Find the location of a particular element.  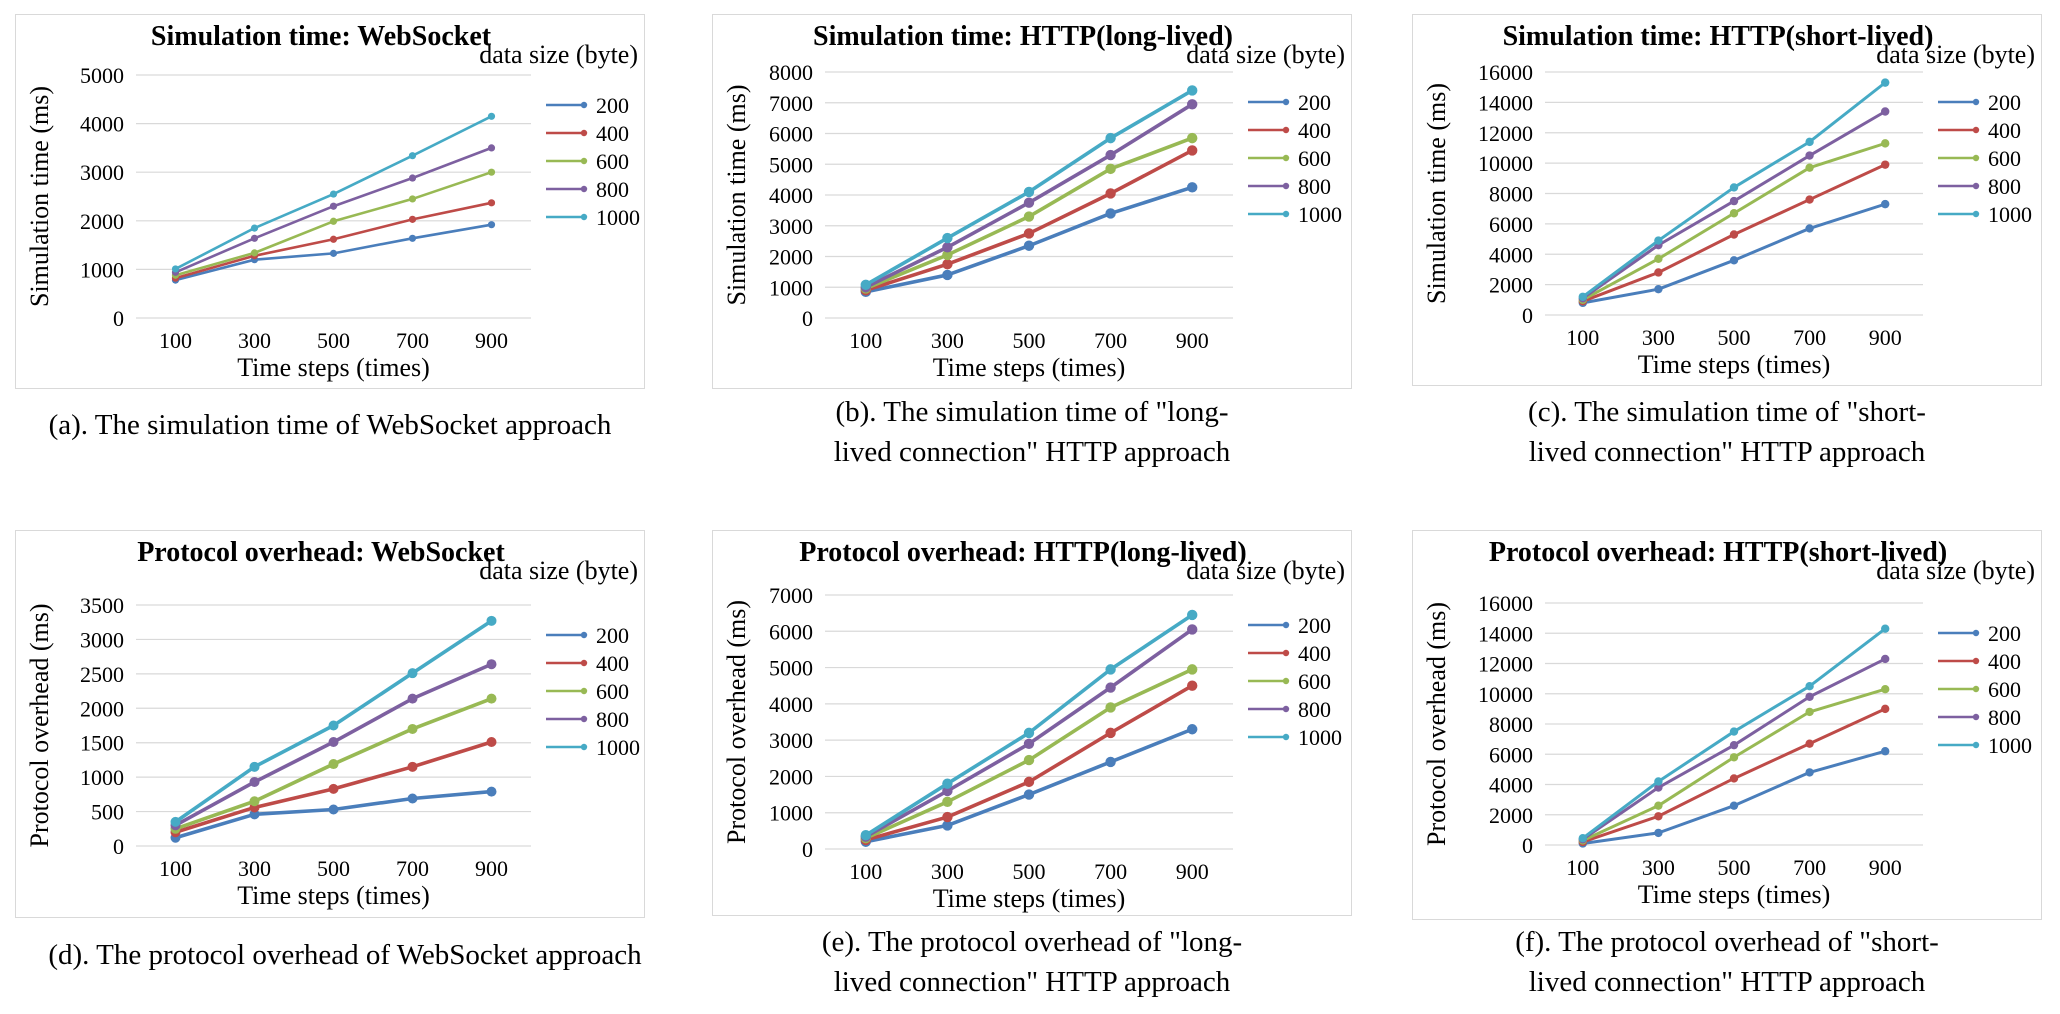

chart-title: Simulation time: HTTP(short-lived) is located at coordinates (1718, 36).